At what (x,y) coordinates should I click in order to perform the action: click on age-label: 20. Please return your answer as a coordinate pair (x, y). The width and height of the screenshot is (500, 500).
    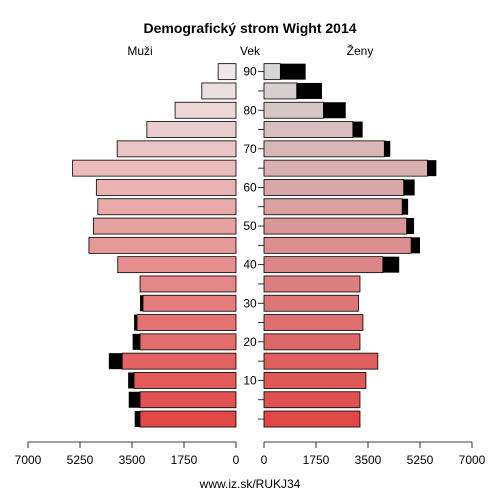
    Looking at the image, I should click on (250, 342).